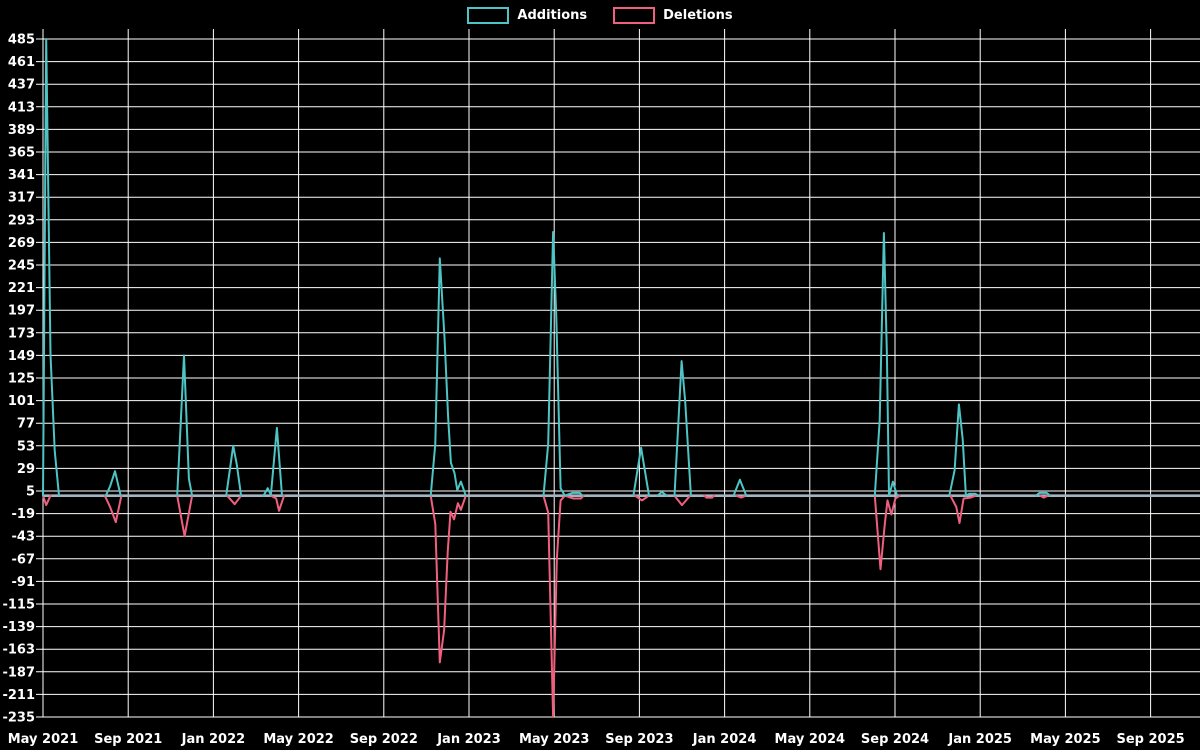 The height and width of the screenshot is (750, 1200). I want to click on legend-item-additions: Additions, so click(527, 15).